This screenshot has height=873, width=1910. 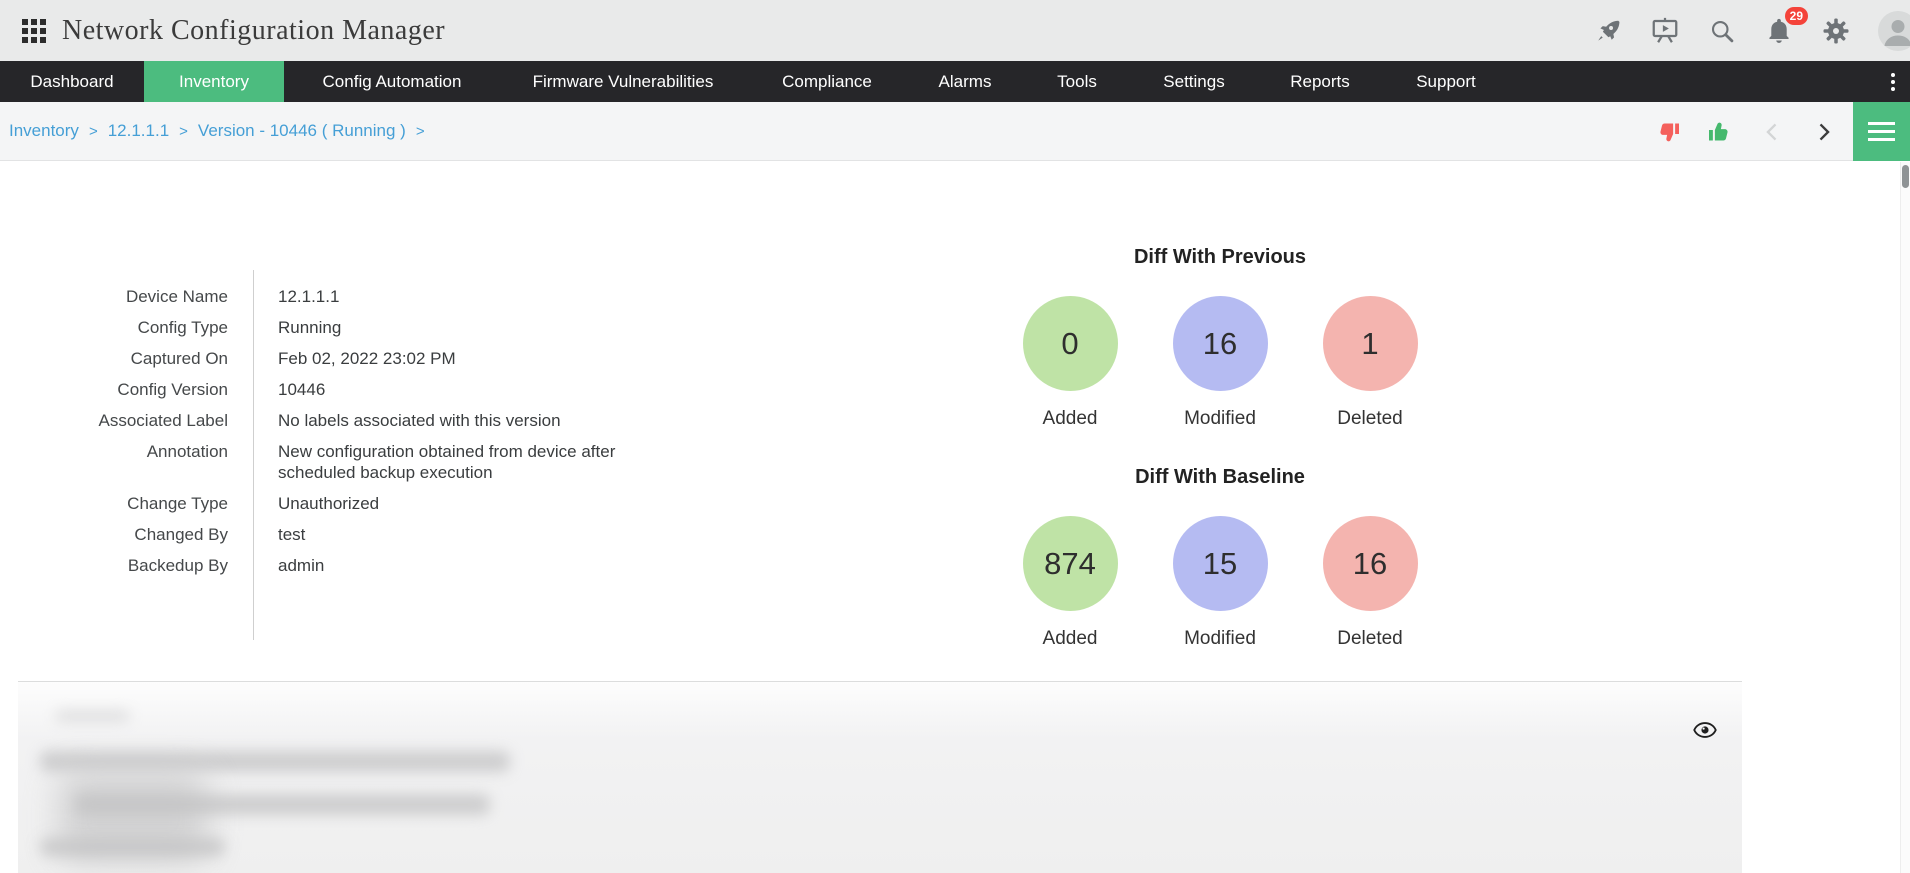 What do you see at coordinates (335, 389) in the screenshot?
I see `detail-row-config-version: Config Version 10446` at bounding box center [335, 389].